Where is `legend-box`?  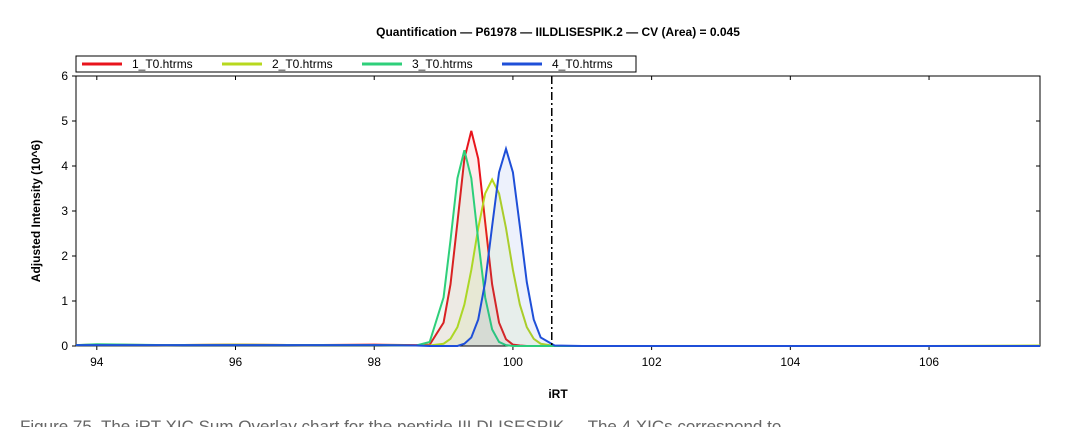 legend-box is located at coordinates (356, 64).